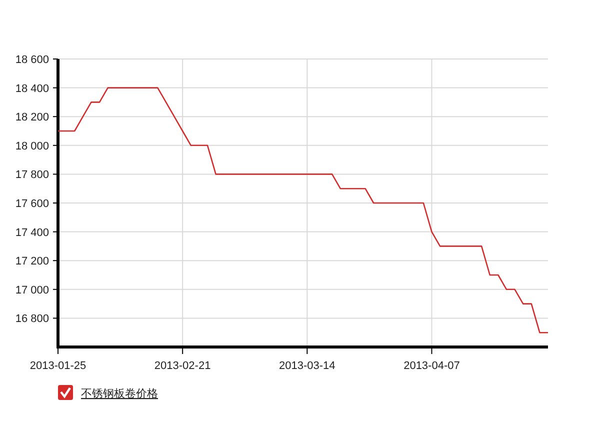  What do you see at coordinates (307, 366) in the screenshot?
I see `x-tick-label: 2013-03-14` at bounding box center [307, 366].